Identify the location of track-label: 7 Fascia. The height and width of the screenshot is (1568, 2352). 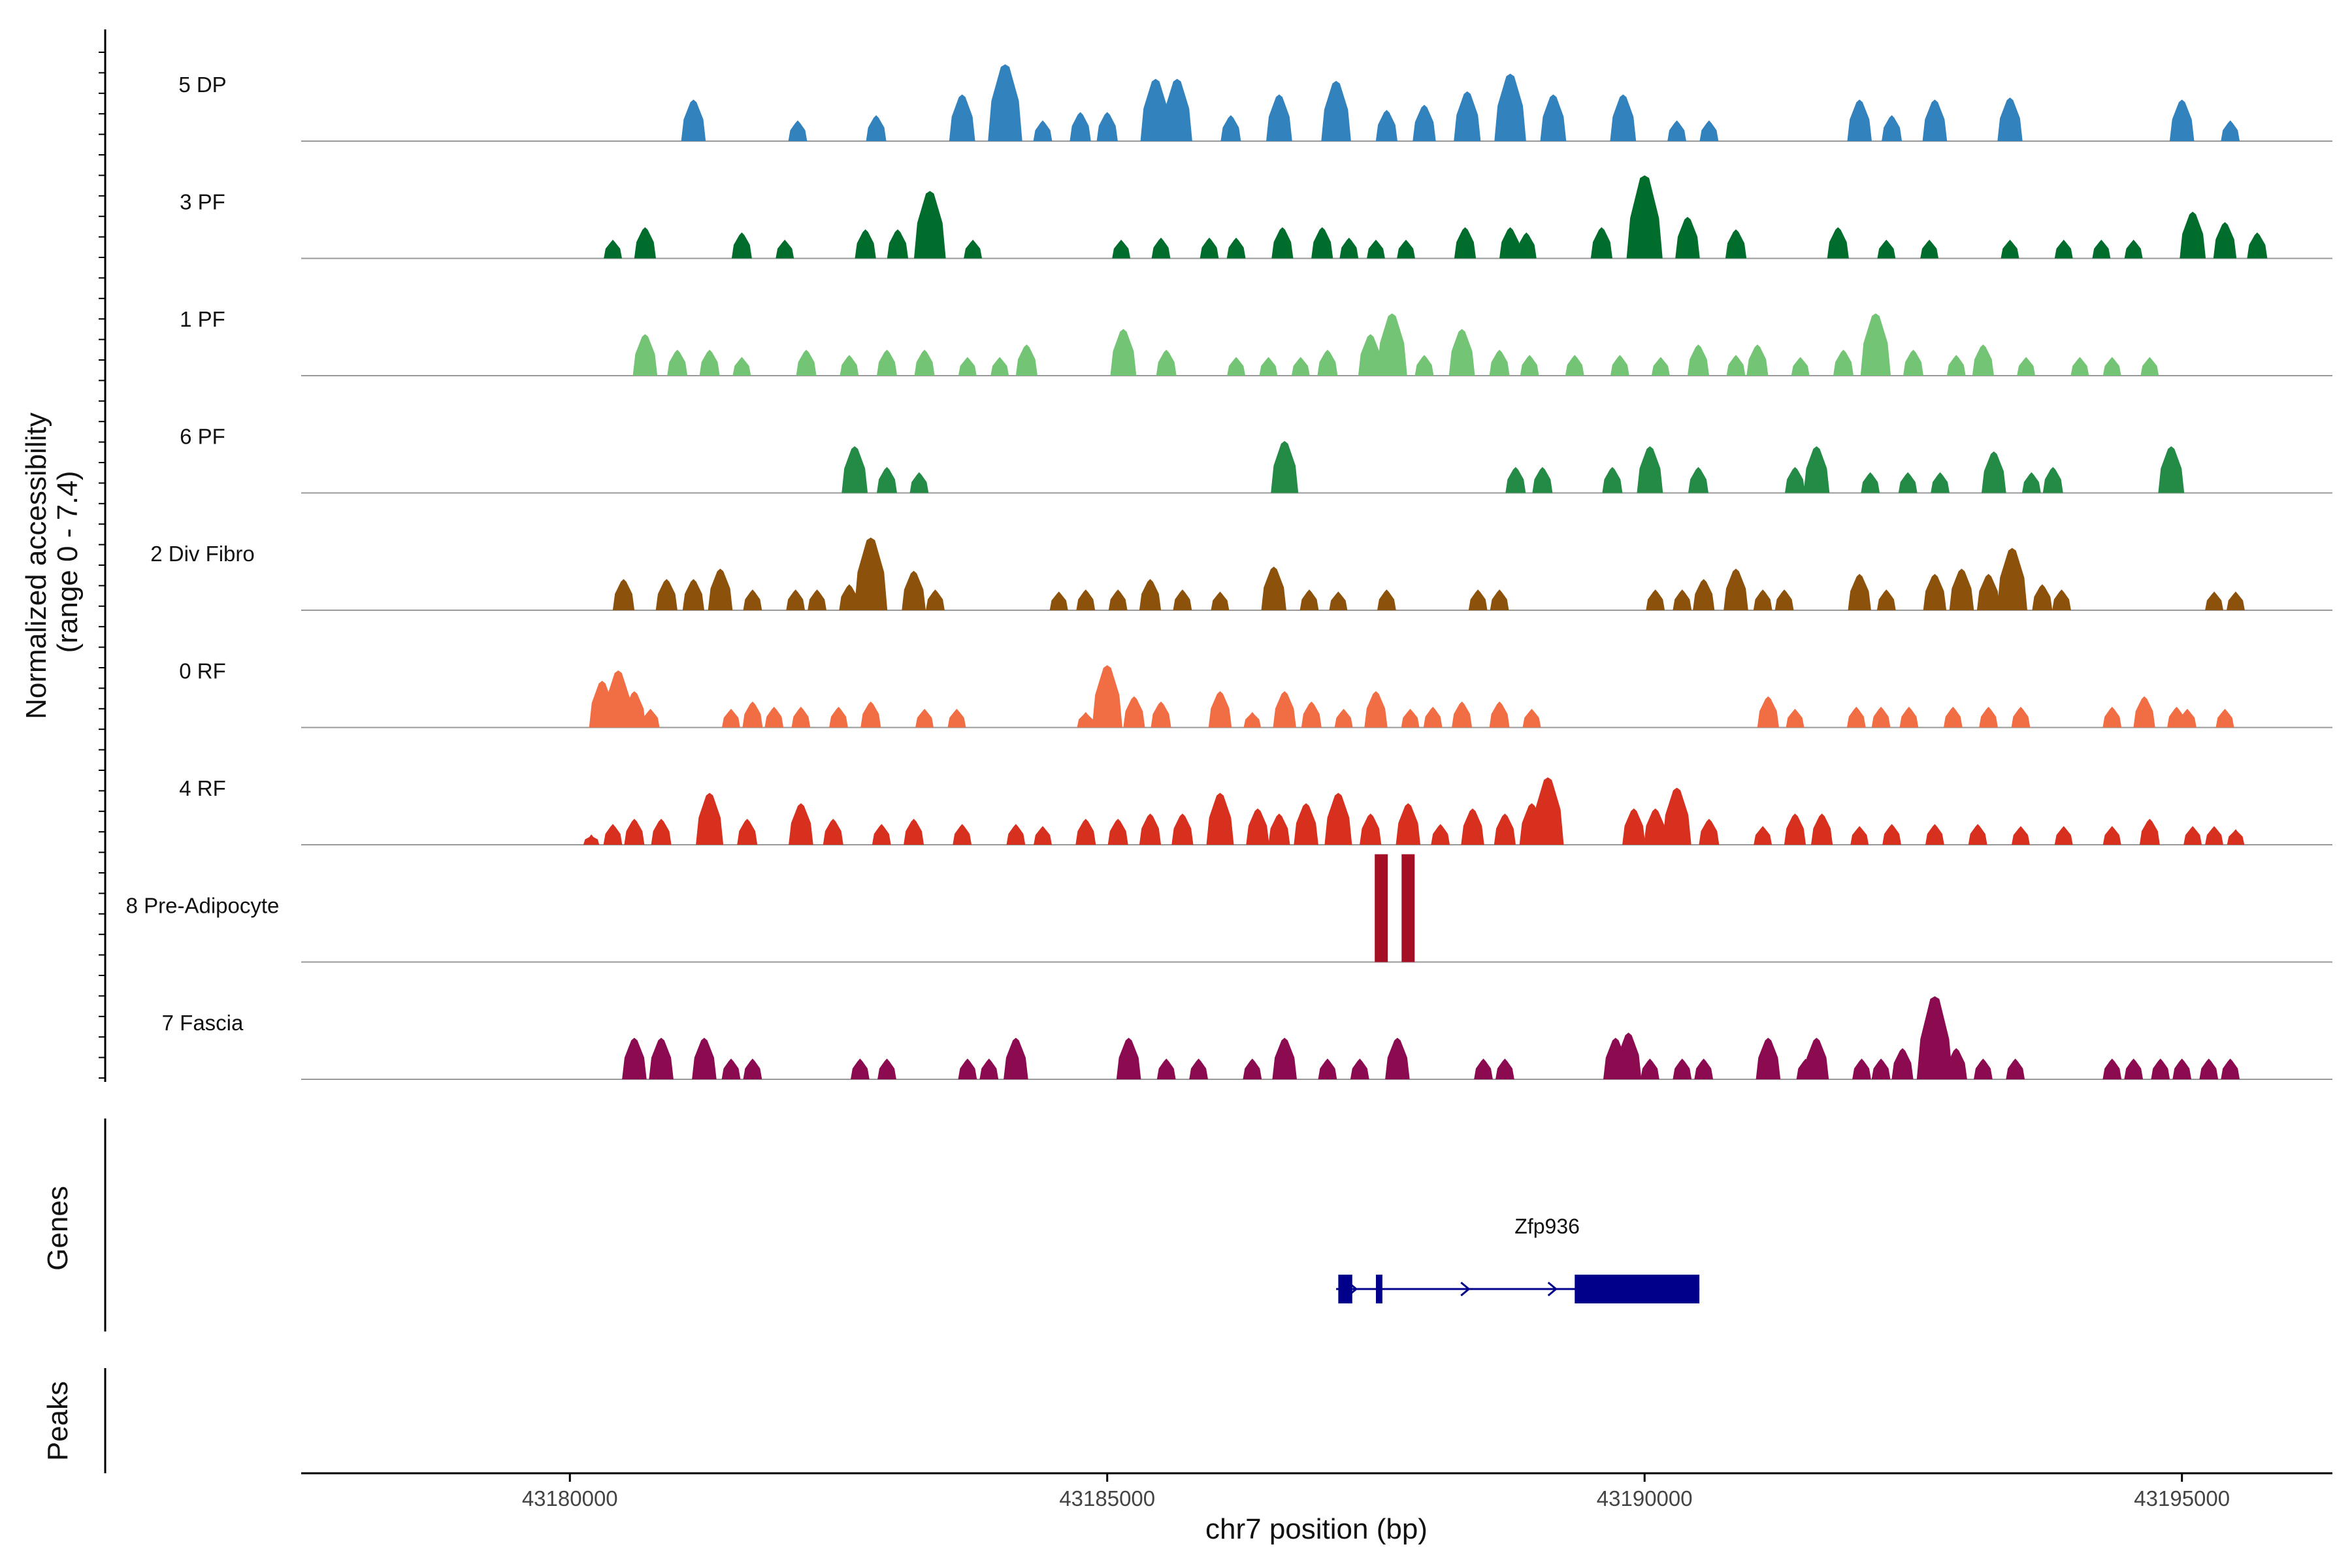
(203, 1023).